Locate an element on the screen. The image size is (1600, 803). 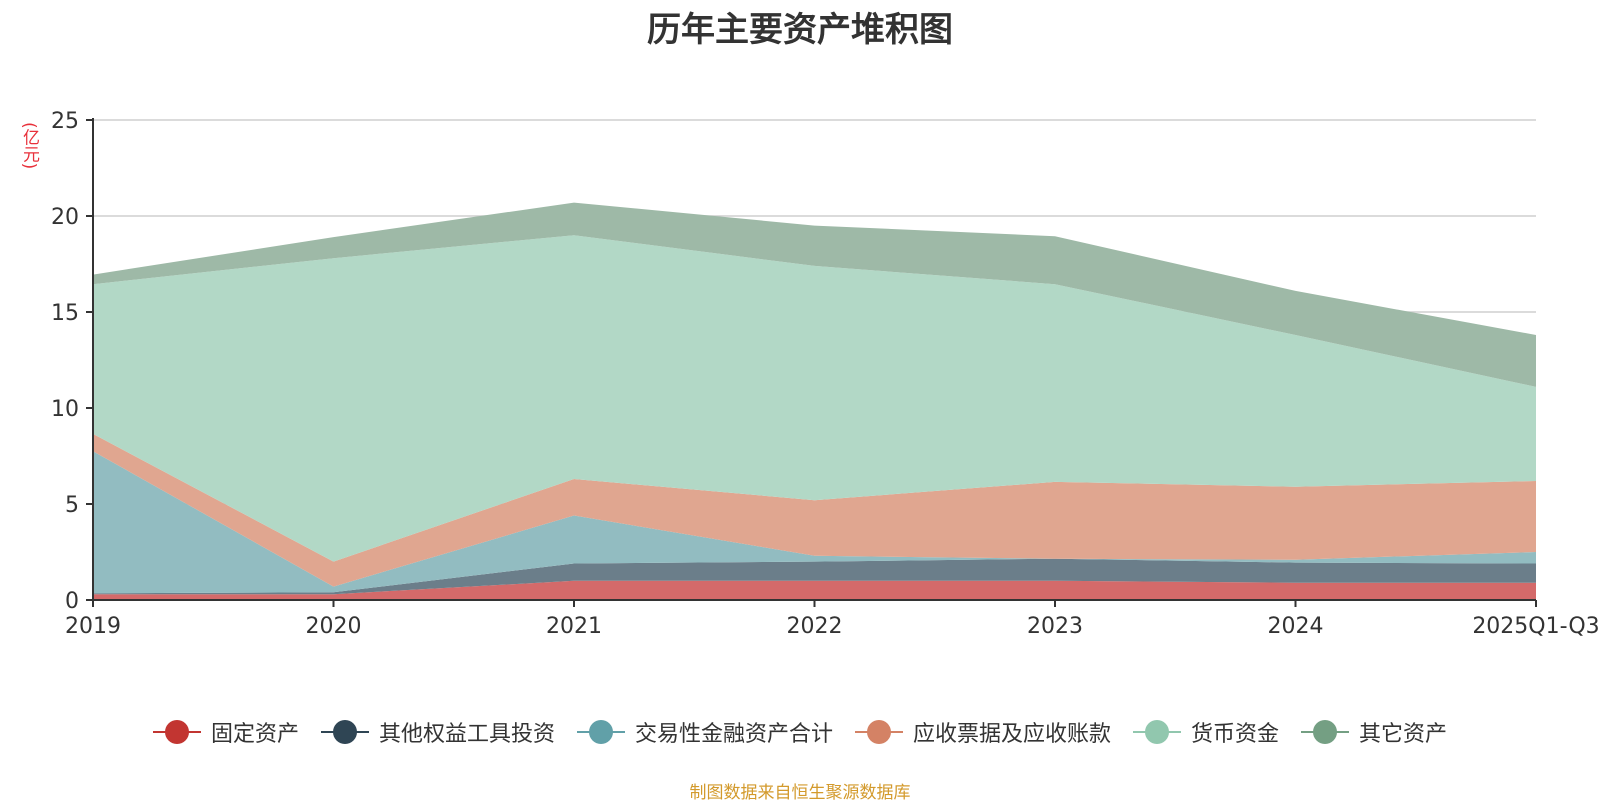
legend-label: 固定资产 is located at coordinates (254, 734).